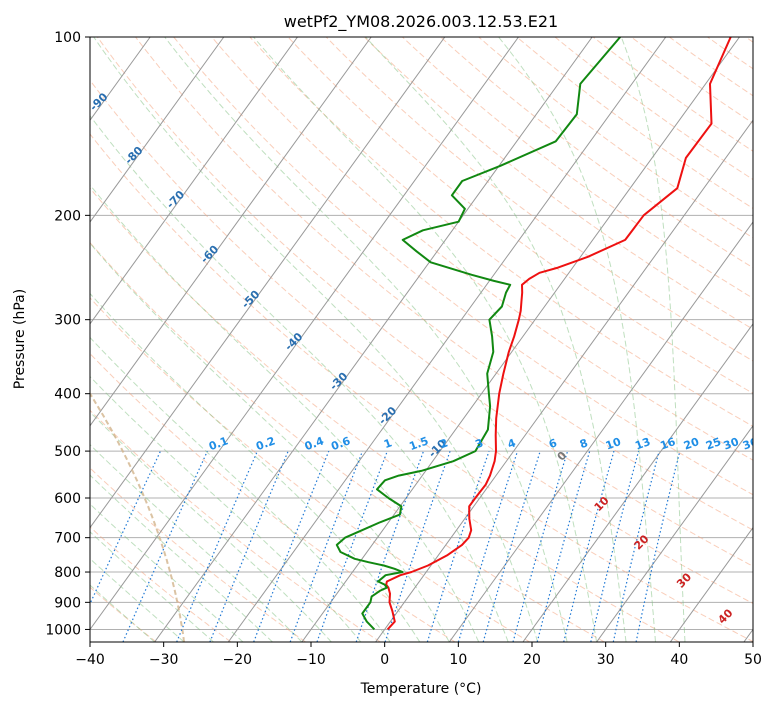 The width and height of the screenshot is (775, 708). Describe the element at coordinates (164, 660) in the screenshot. I see `x-tick-label: −30` at that location.